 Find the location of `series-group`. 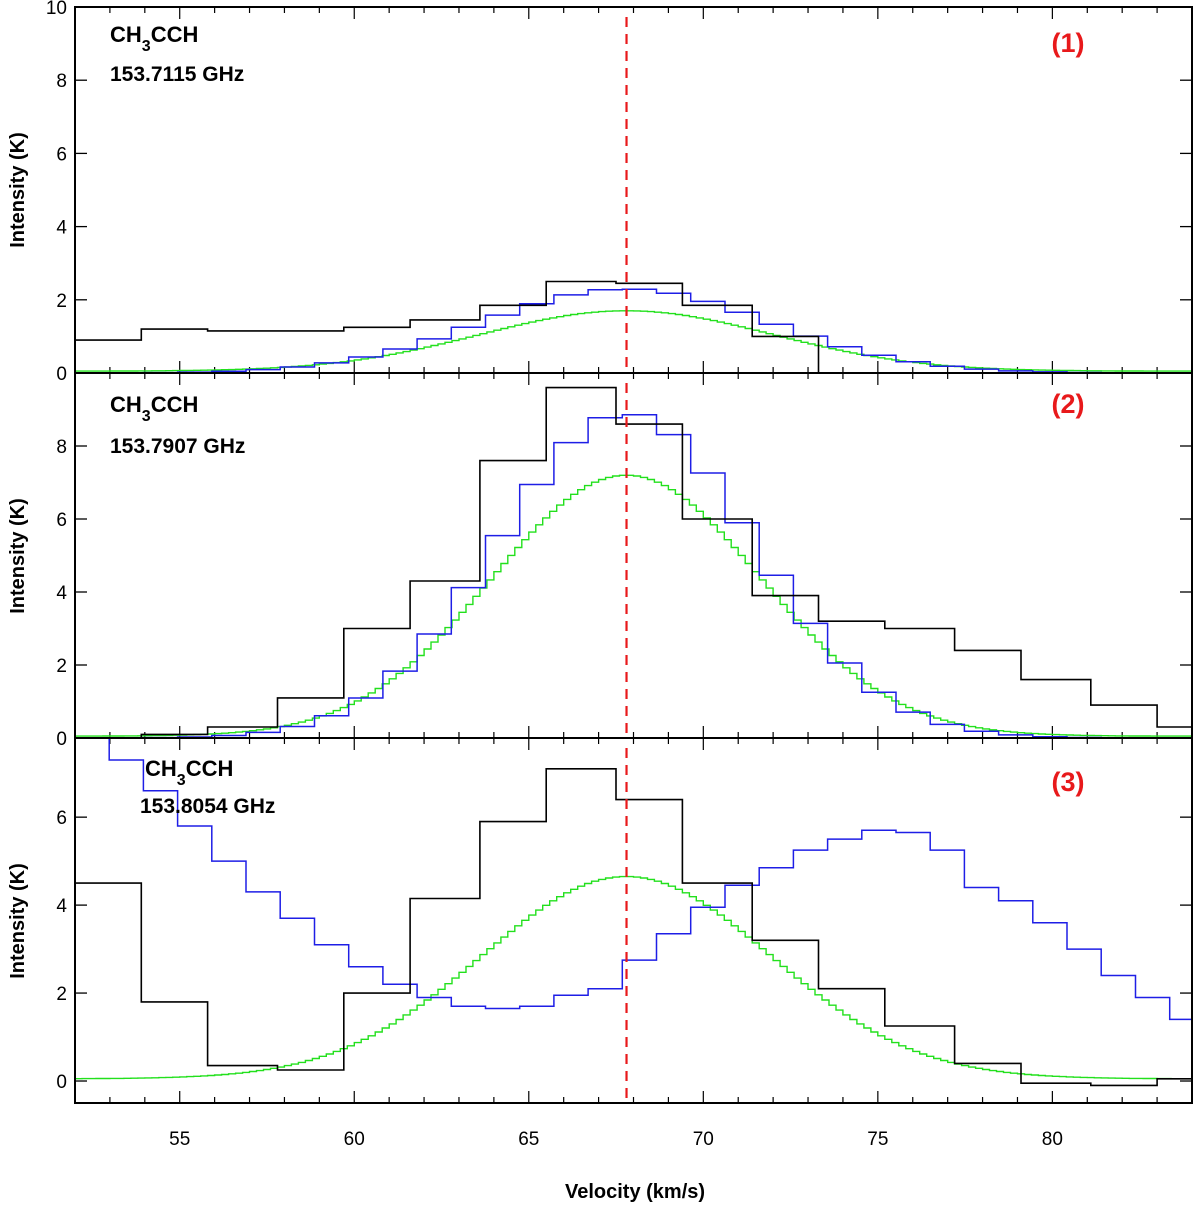

series-group is located at coordinates (633, 326).